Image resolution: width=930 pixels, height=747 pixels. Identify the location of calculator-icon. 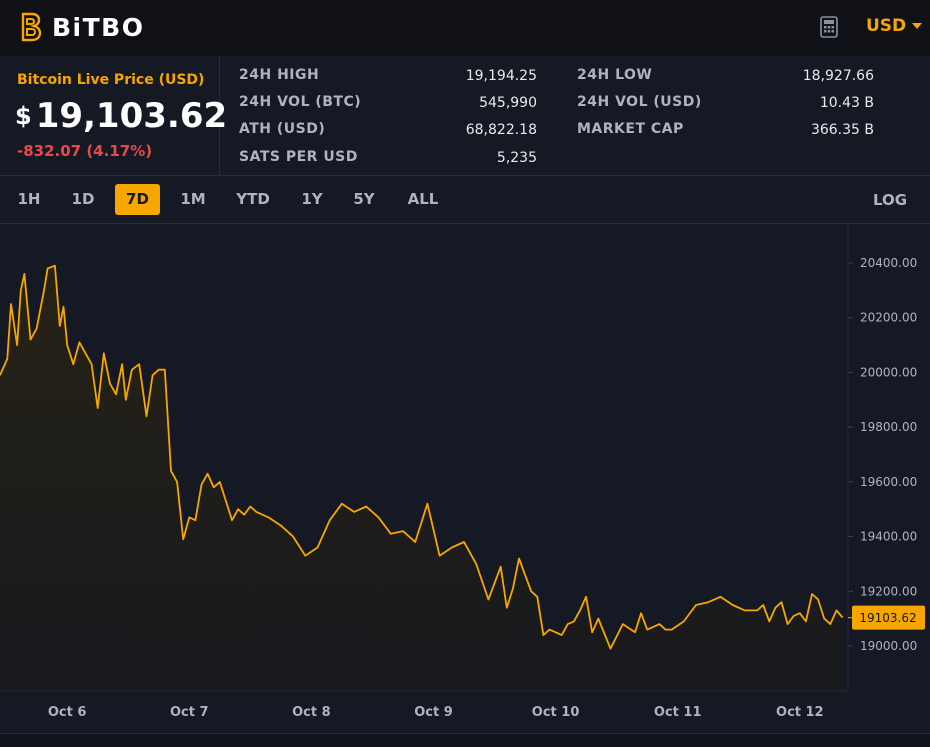
(829, 27).